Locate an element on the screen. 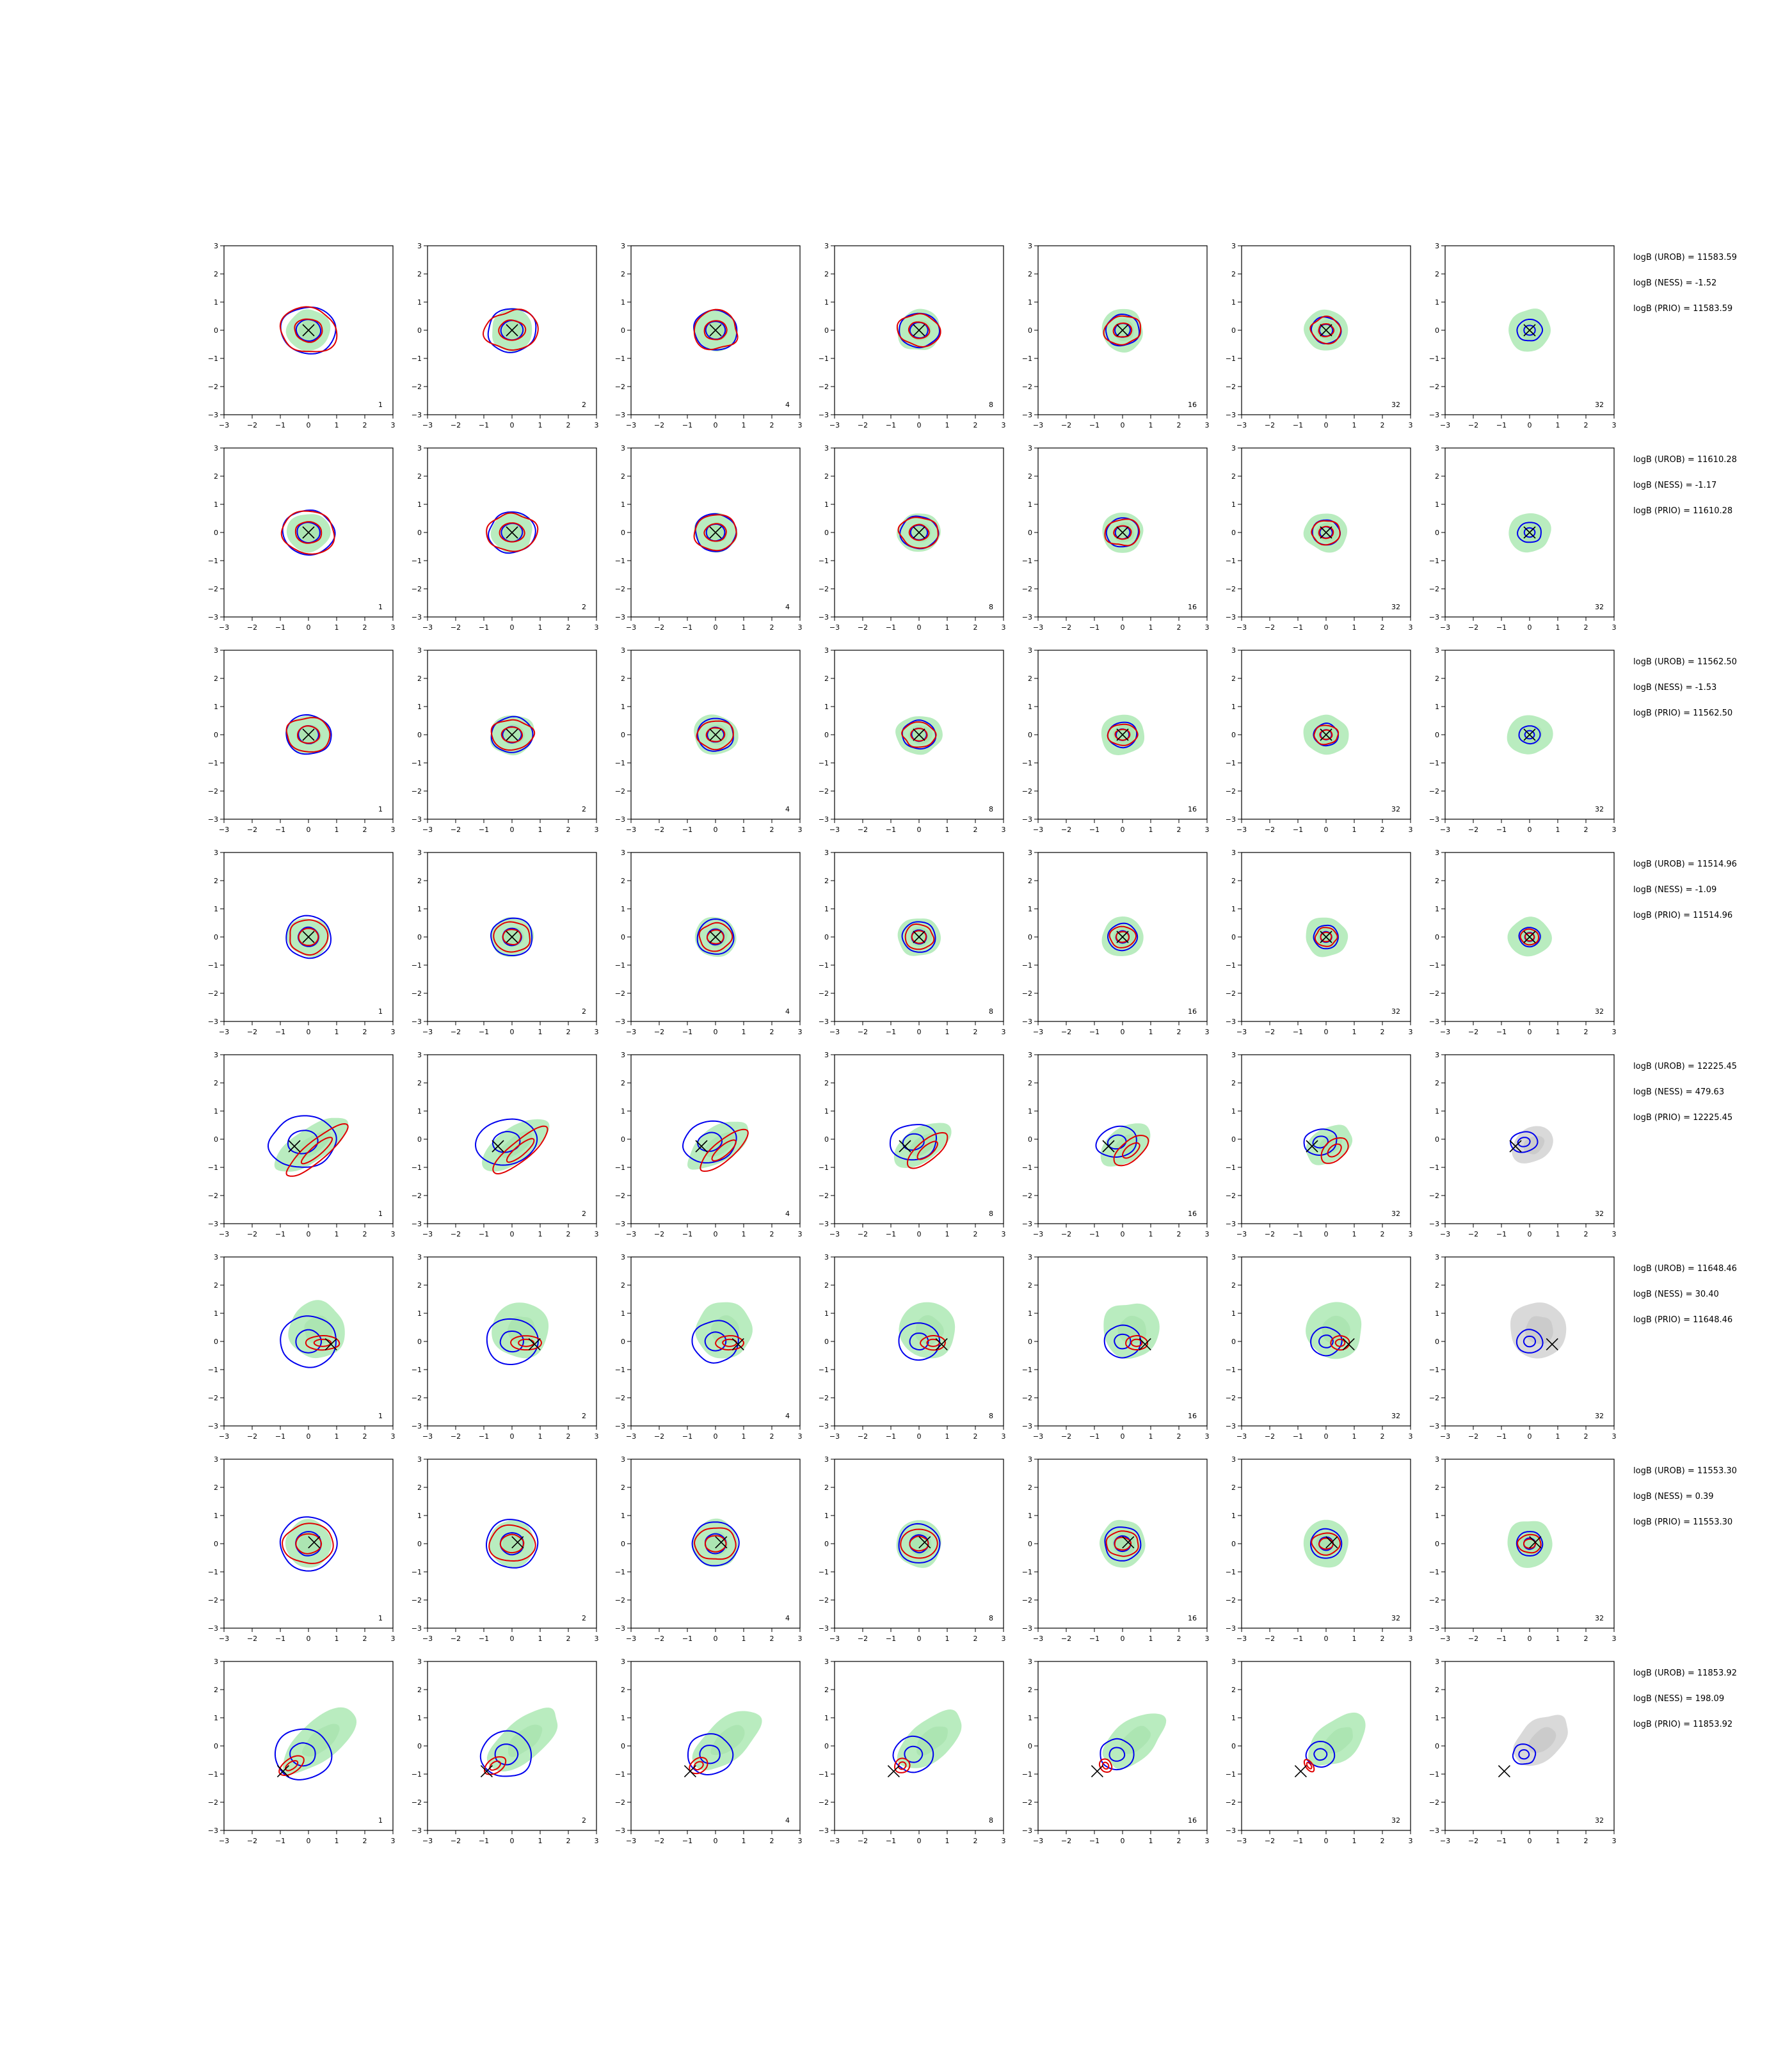  y-tick-label: 3 is located at coordinates (1030, 448).